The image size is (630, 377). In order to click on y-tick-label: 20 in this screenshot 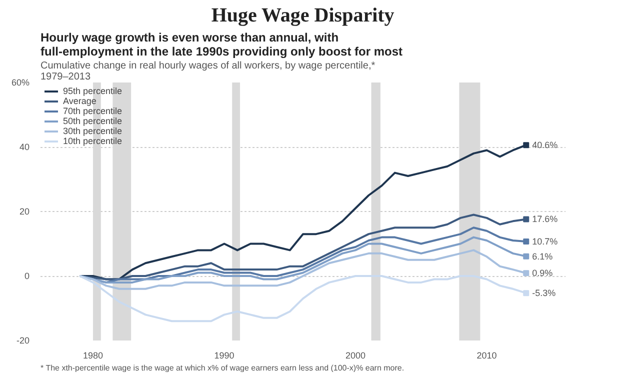, I will do `click(24, 211)`.